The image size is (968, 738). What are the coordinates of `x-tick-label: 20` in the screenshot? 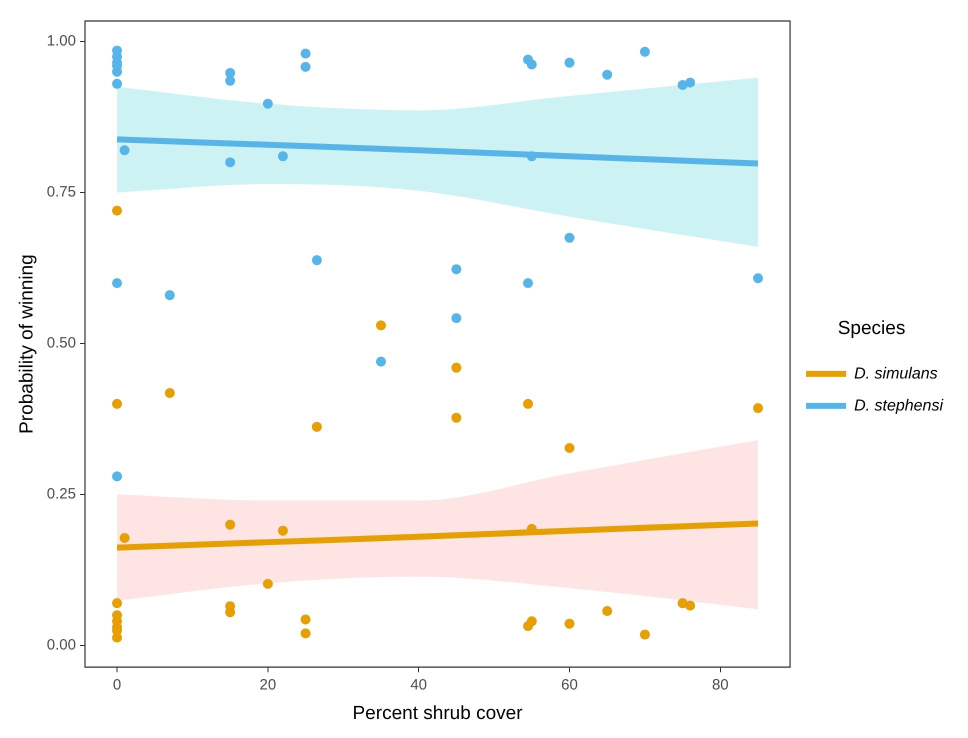 It's located at (268, 685).